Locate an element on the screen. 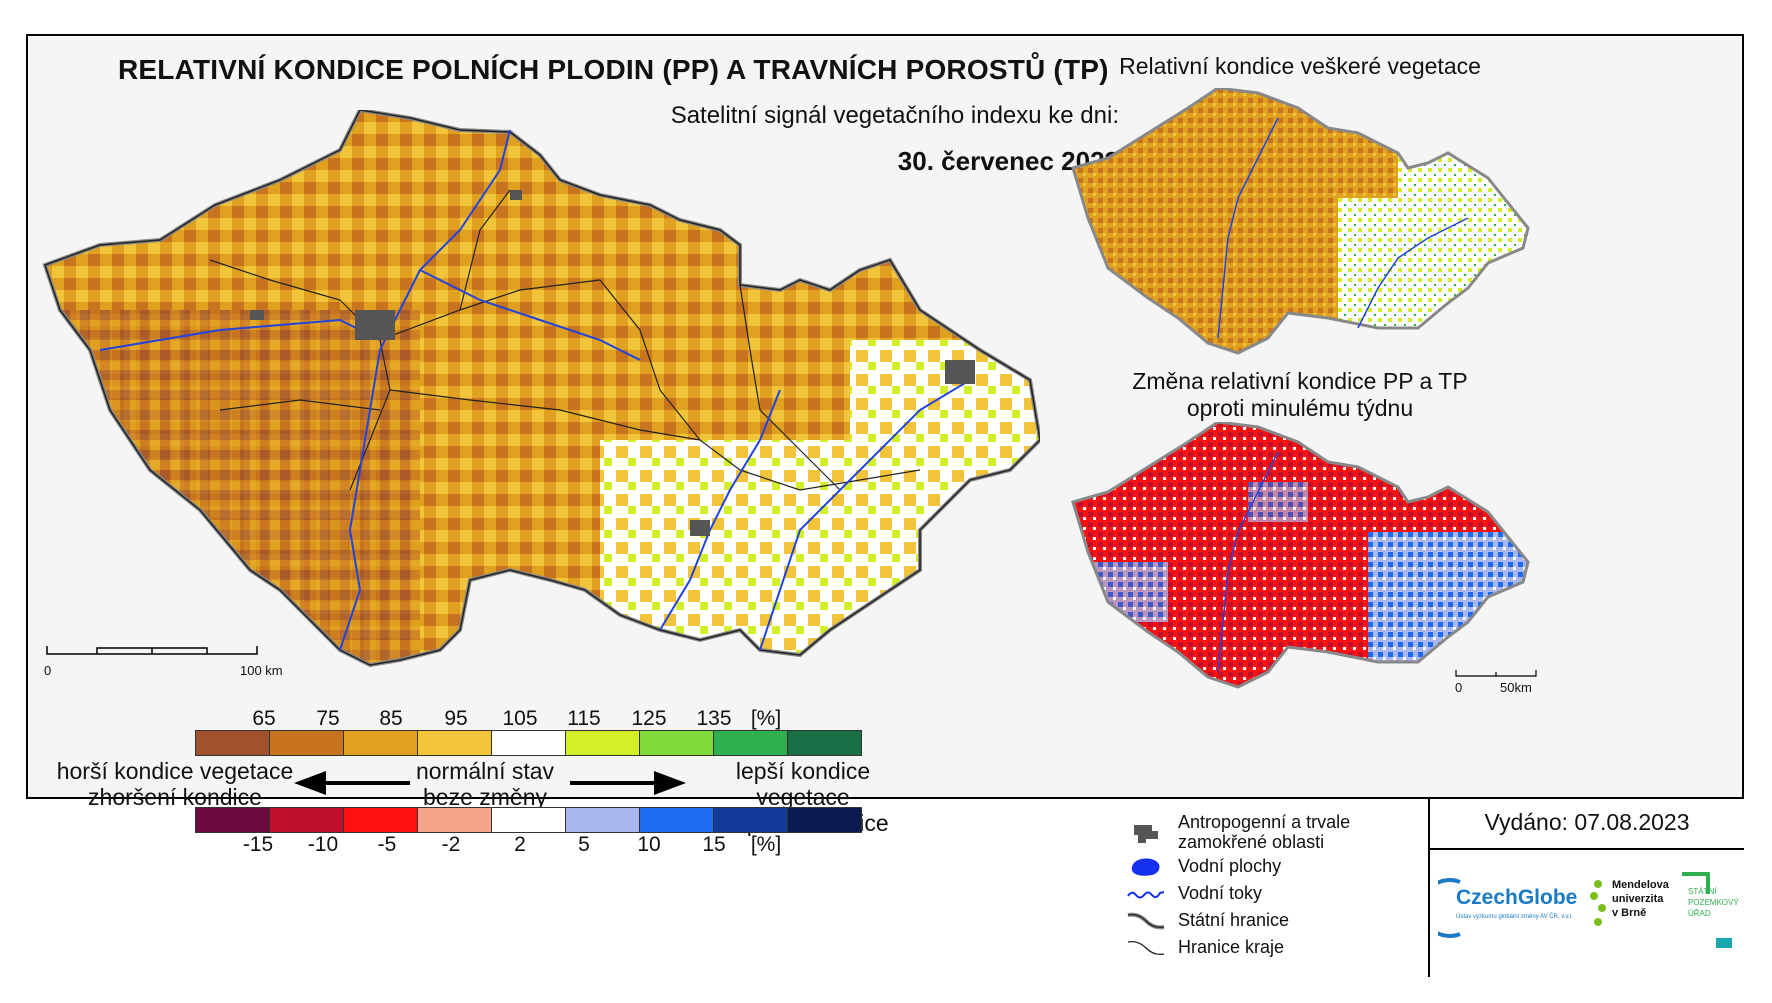 This screenshot has width=1772, height=1003. anthropogenic-area-icon is located at coordinates (1146, 834).